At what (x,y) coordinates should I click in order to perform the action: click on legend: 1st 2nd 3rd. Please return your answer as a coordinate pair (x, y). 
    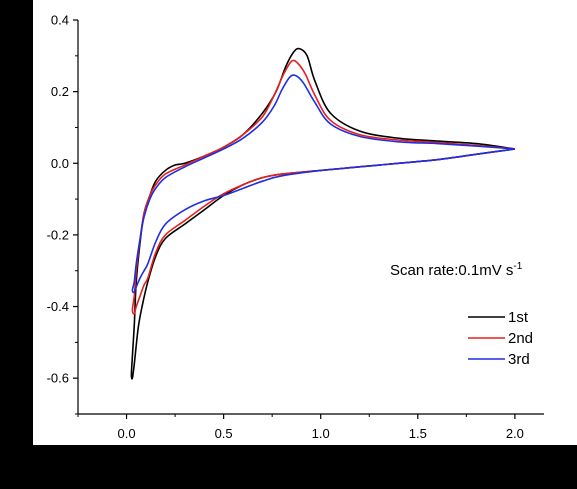
    Looking at the image, I should click on (500, 338).